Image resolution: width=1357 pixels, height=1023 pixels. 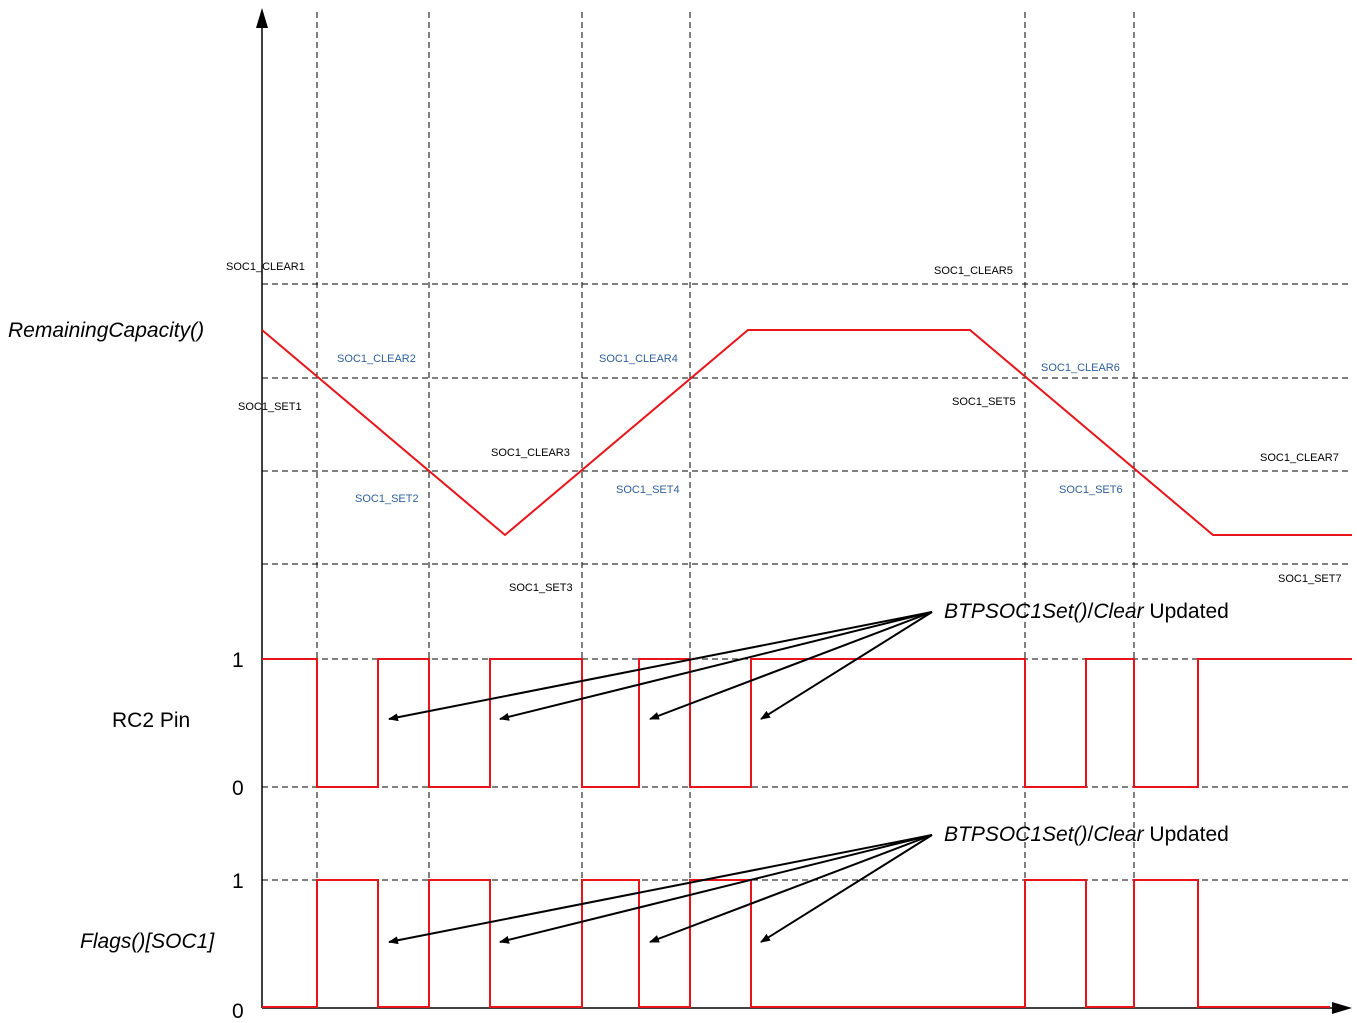 I want to click on flags-soc1-waveform, so click(x=796, y=943).